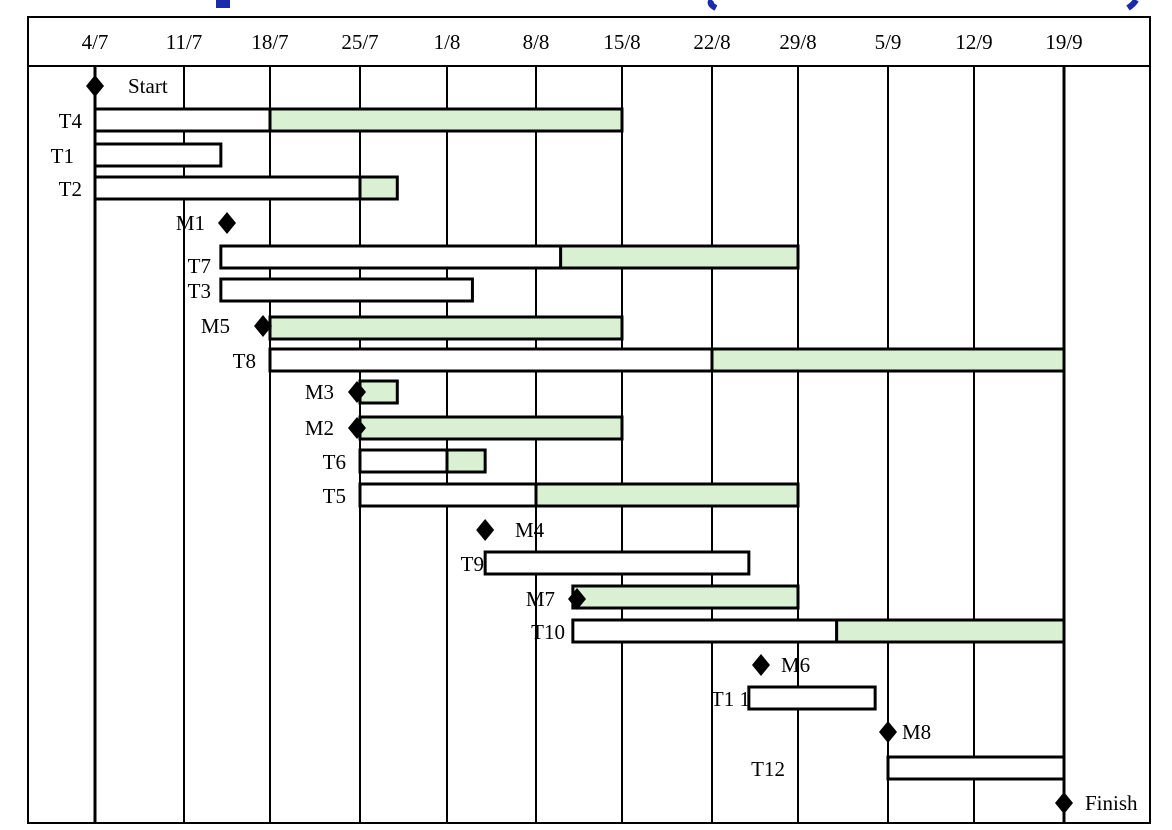 This screenshot has width=1172, height=830. Describe the element at coordinates (621, 42) in the screenshot. I see `x-tick-label: 15/8` at that location.